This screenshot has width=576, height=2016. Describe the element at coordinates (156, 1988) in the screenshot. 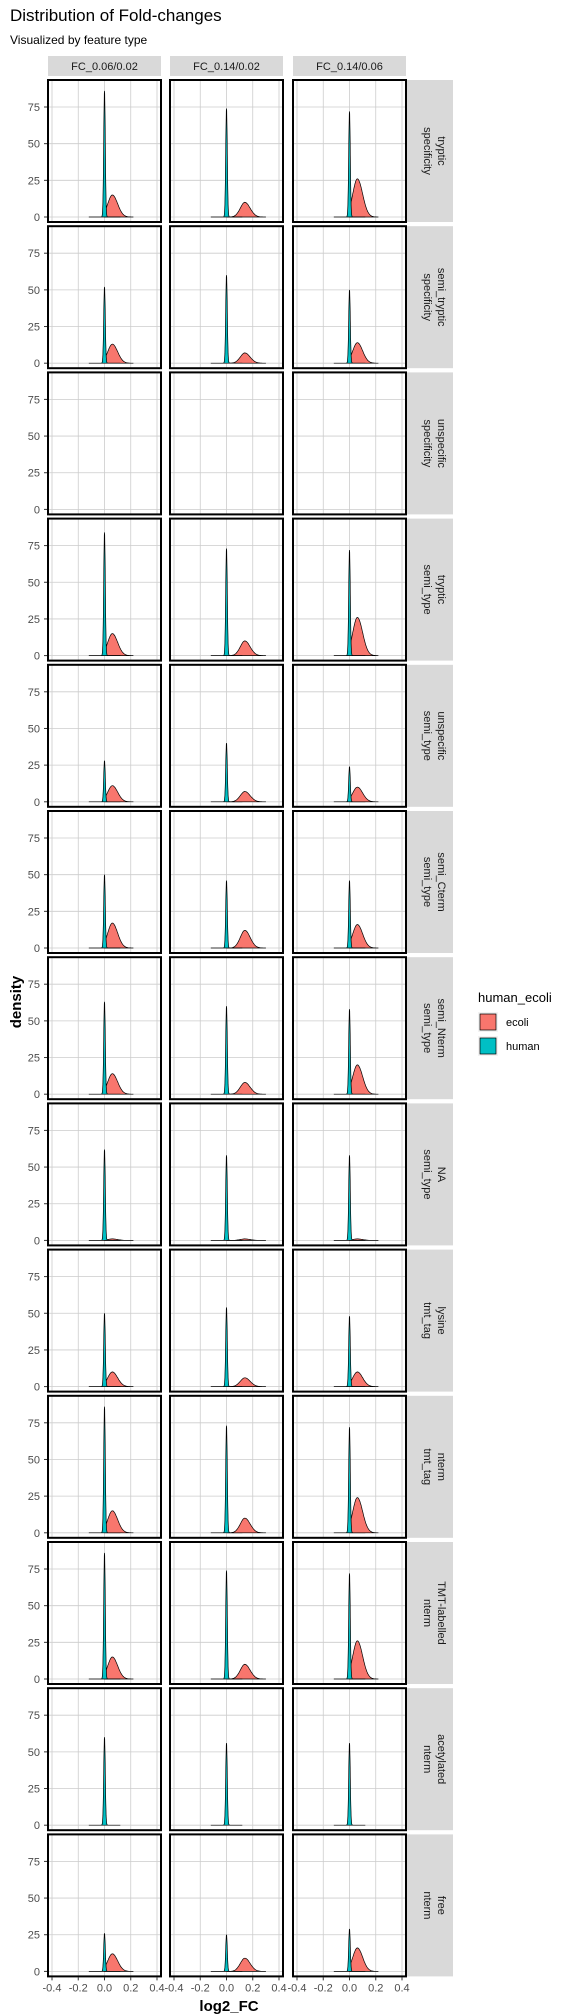

I see `x-tick-label: 0.4` at that location.